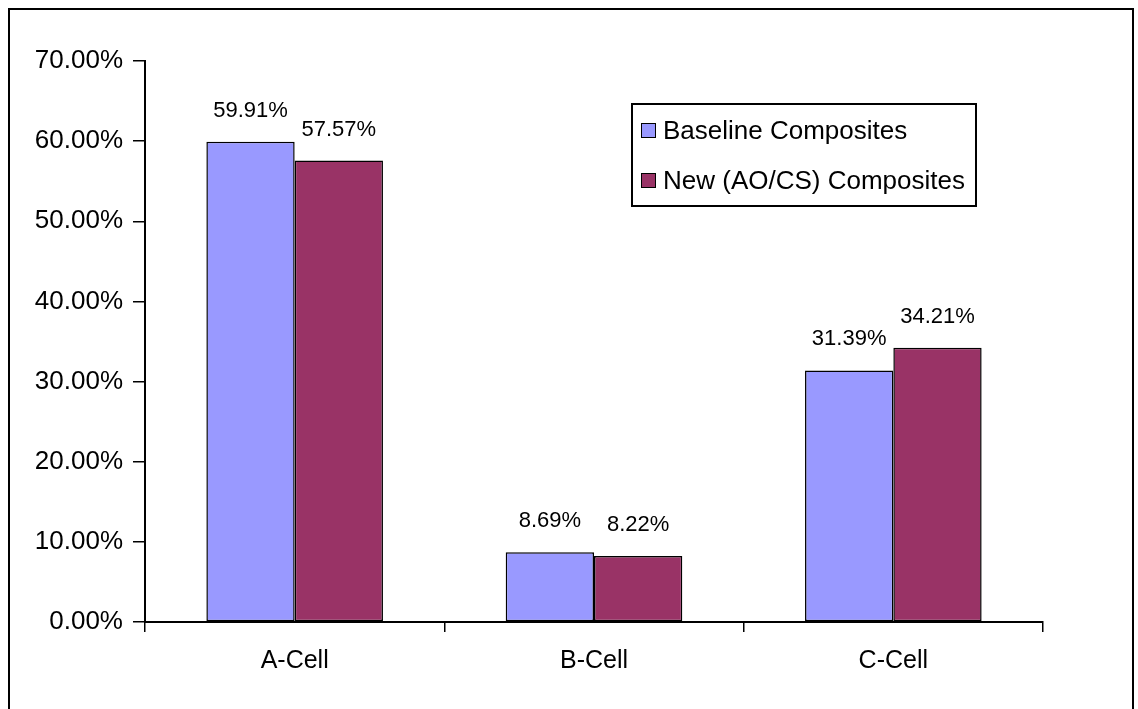 Image resolution: width=1138 pixels, height=709 pixels. Describe the element at coordinates (78, 299) in the screenshot. I see `y-tick-label: 40.00%` at that location.